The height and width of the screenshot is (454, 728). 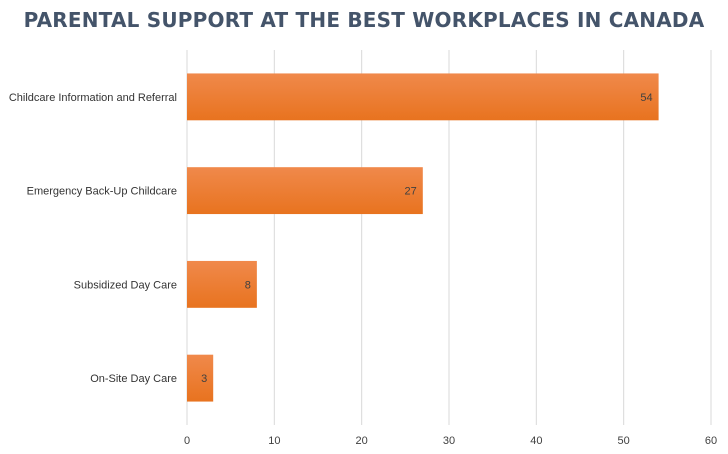 What do you see at coordinates (536, 441) in the screenshot?
I see `x-tick-label: 40` at bounding box center [536, 441].